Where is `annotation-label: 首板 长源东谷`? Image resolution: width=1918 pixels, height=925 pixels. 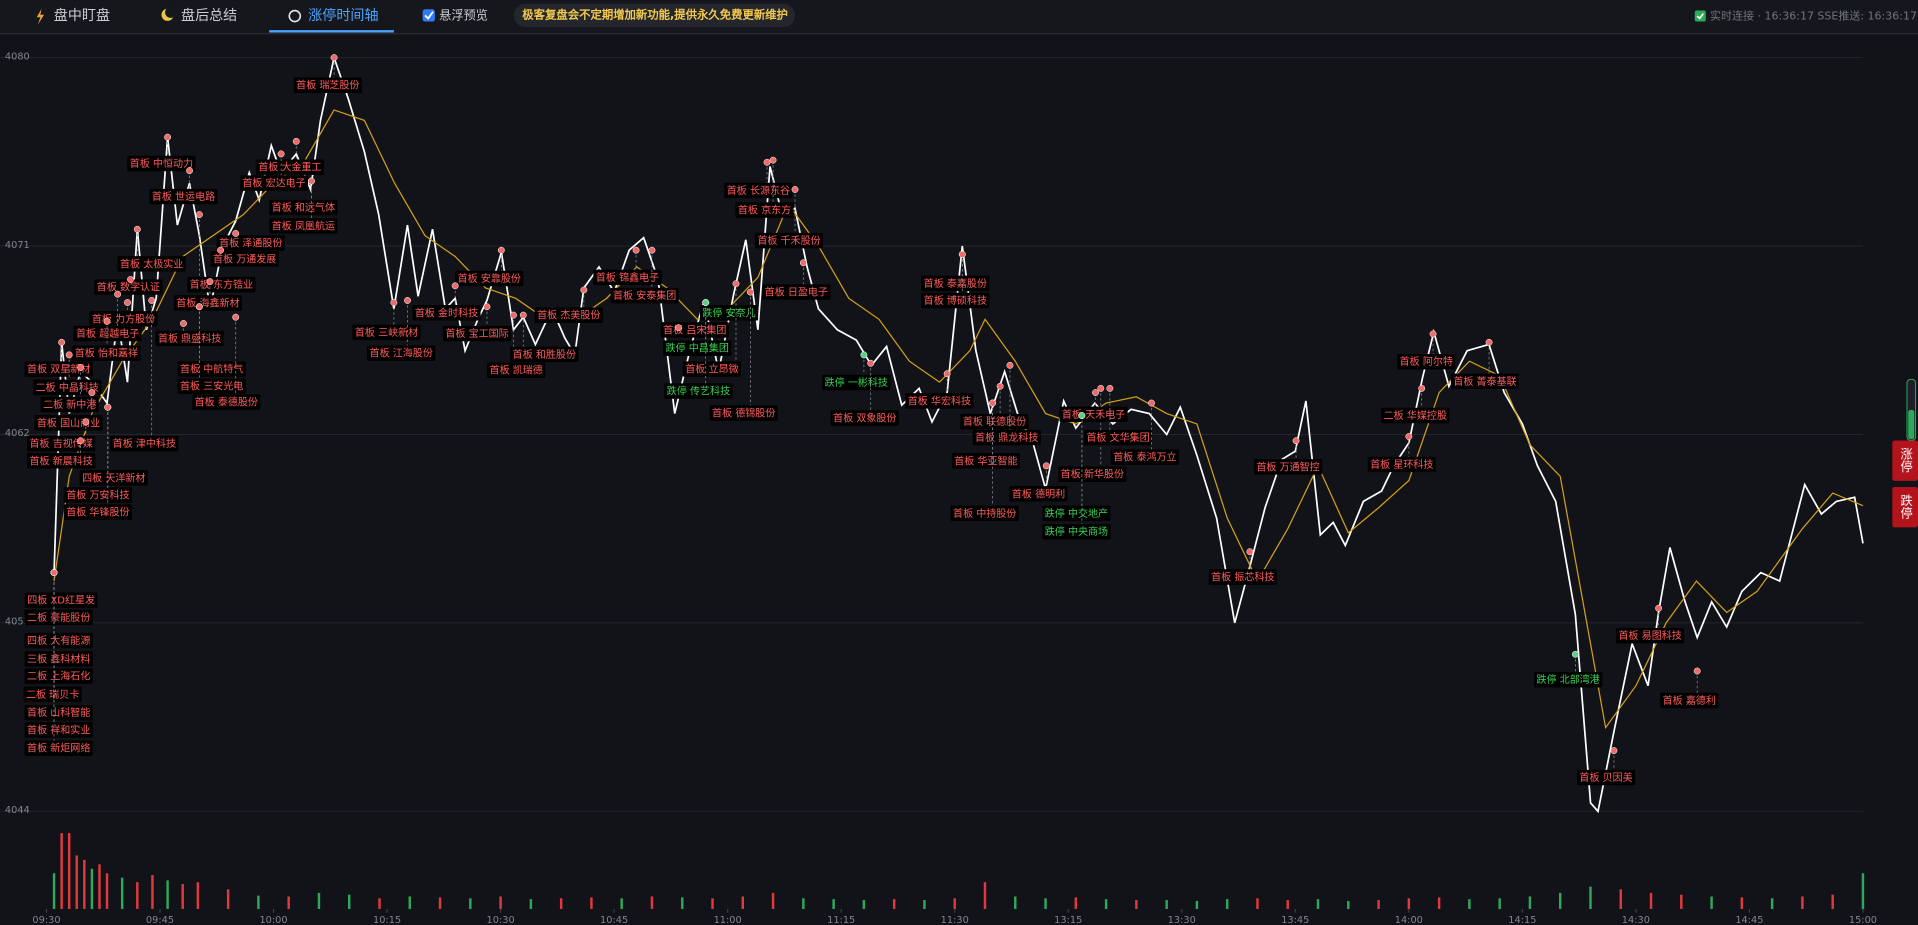 annotation-label: 首板 长源东谷 is located at coordinates (758, 190).